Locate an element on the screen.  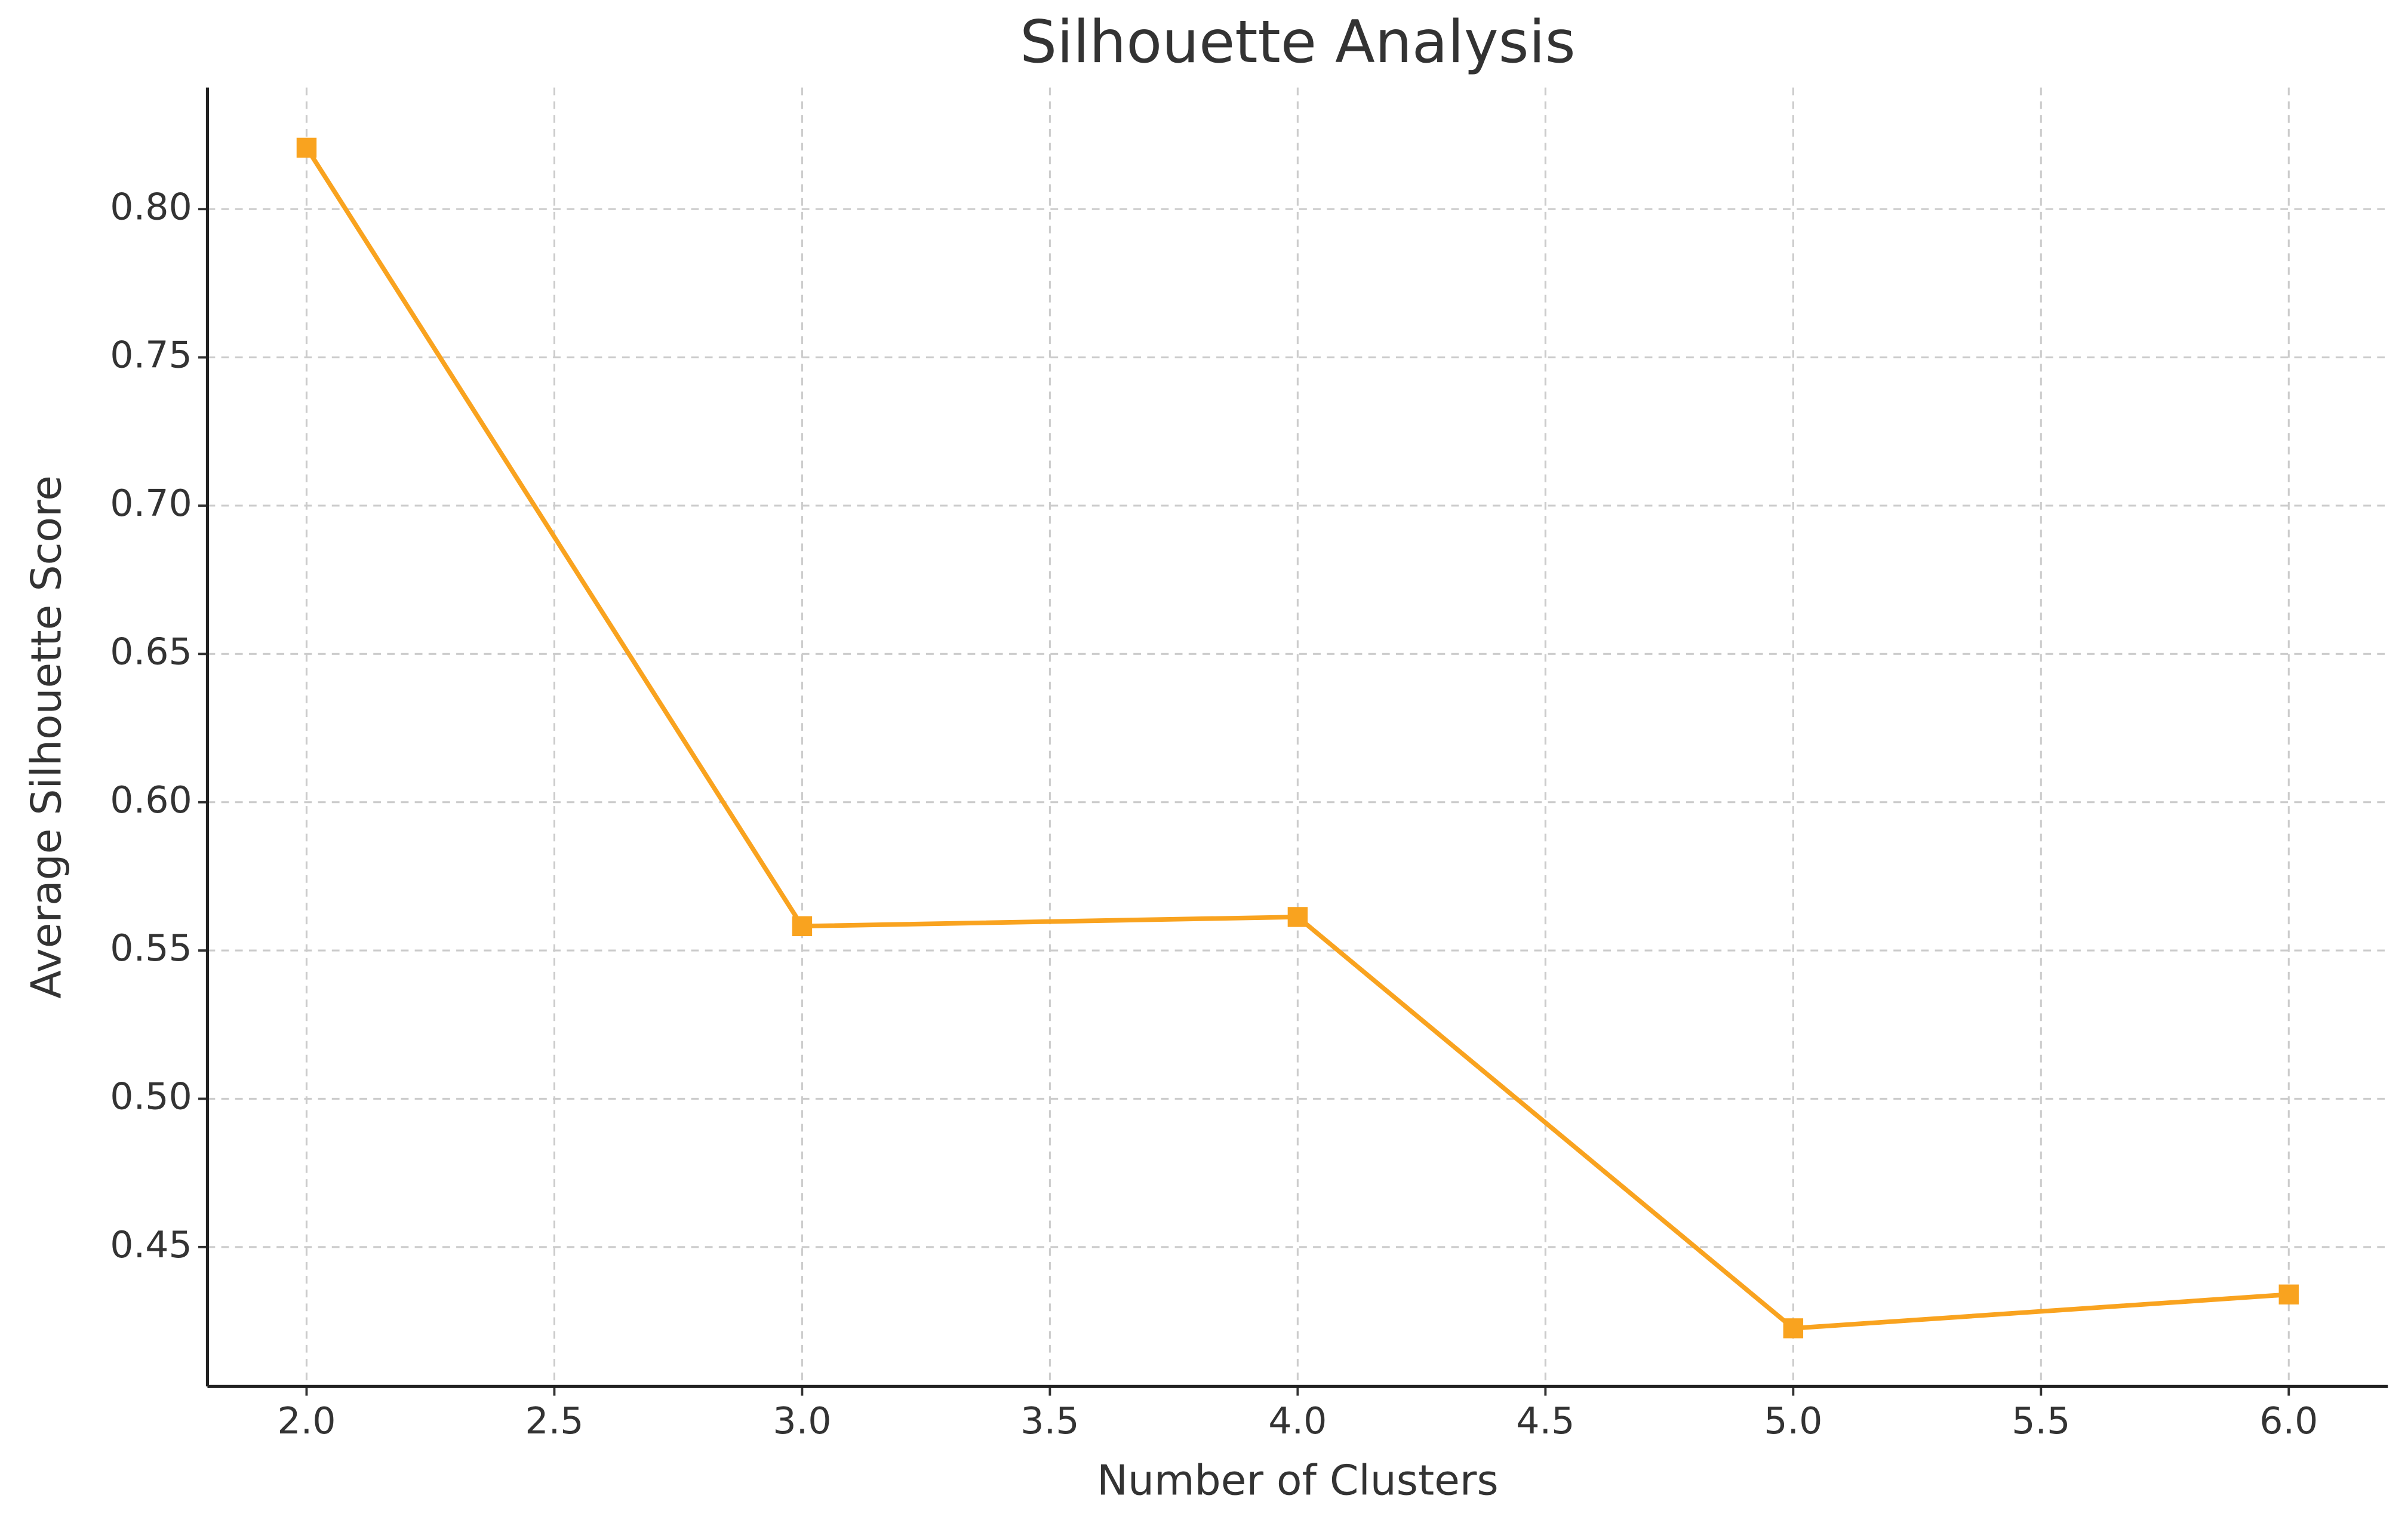
x-tick-label: 3.0 is located at coordinates (802, 1420).